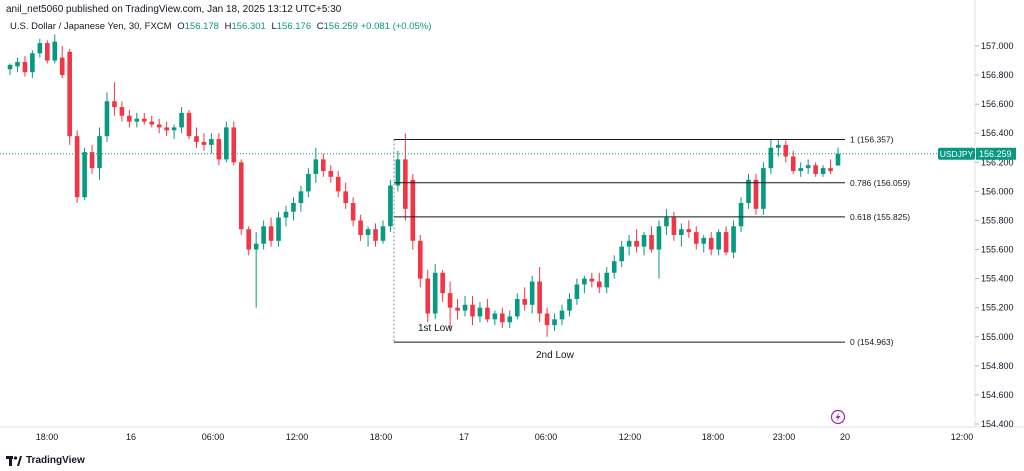  I want to click on flash-icon, so click(838, 417).